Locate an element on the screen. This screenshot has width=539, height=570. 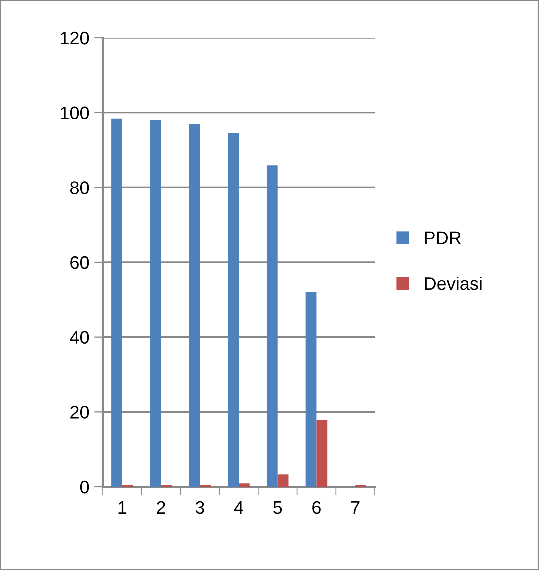
legend-label: PDR is located at coordinates (443, 238).